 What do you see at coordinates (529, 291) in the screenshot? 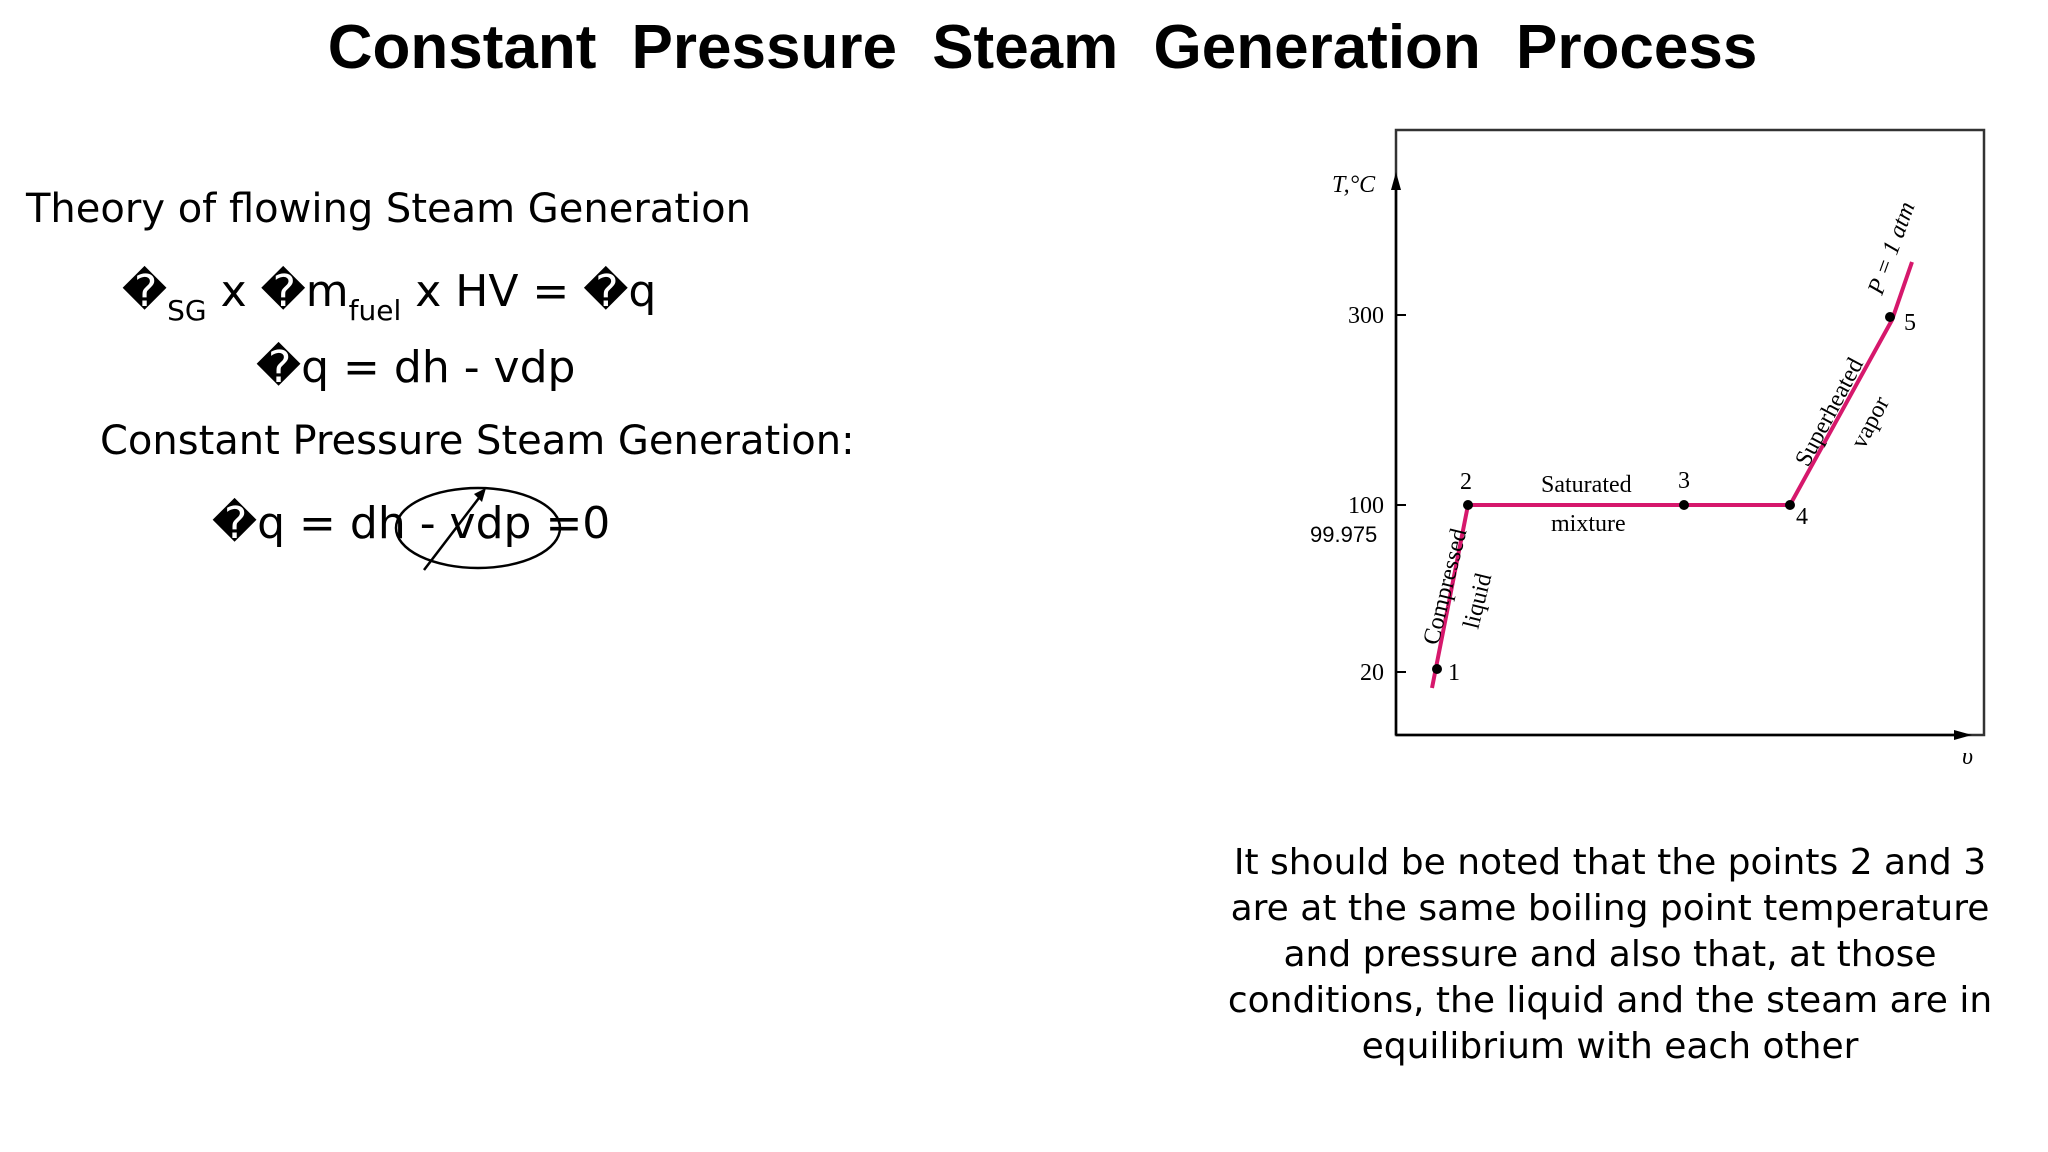
I see `eq1-end: x HV = �q` at bounding box center [529, 291].